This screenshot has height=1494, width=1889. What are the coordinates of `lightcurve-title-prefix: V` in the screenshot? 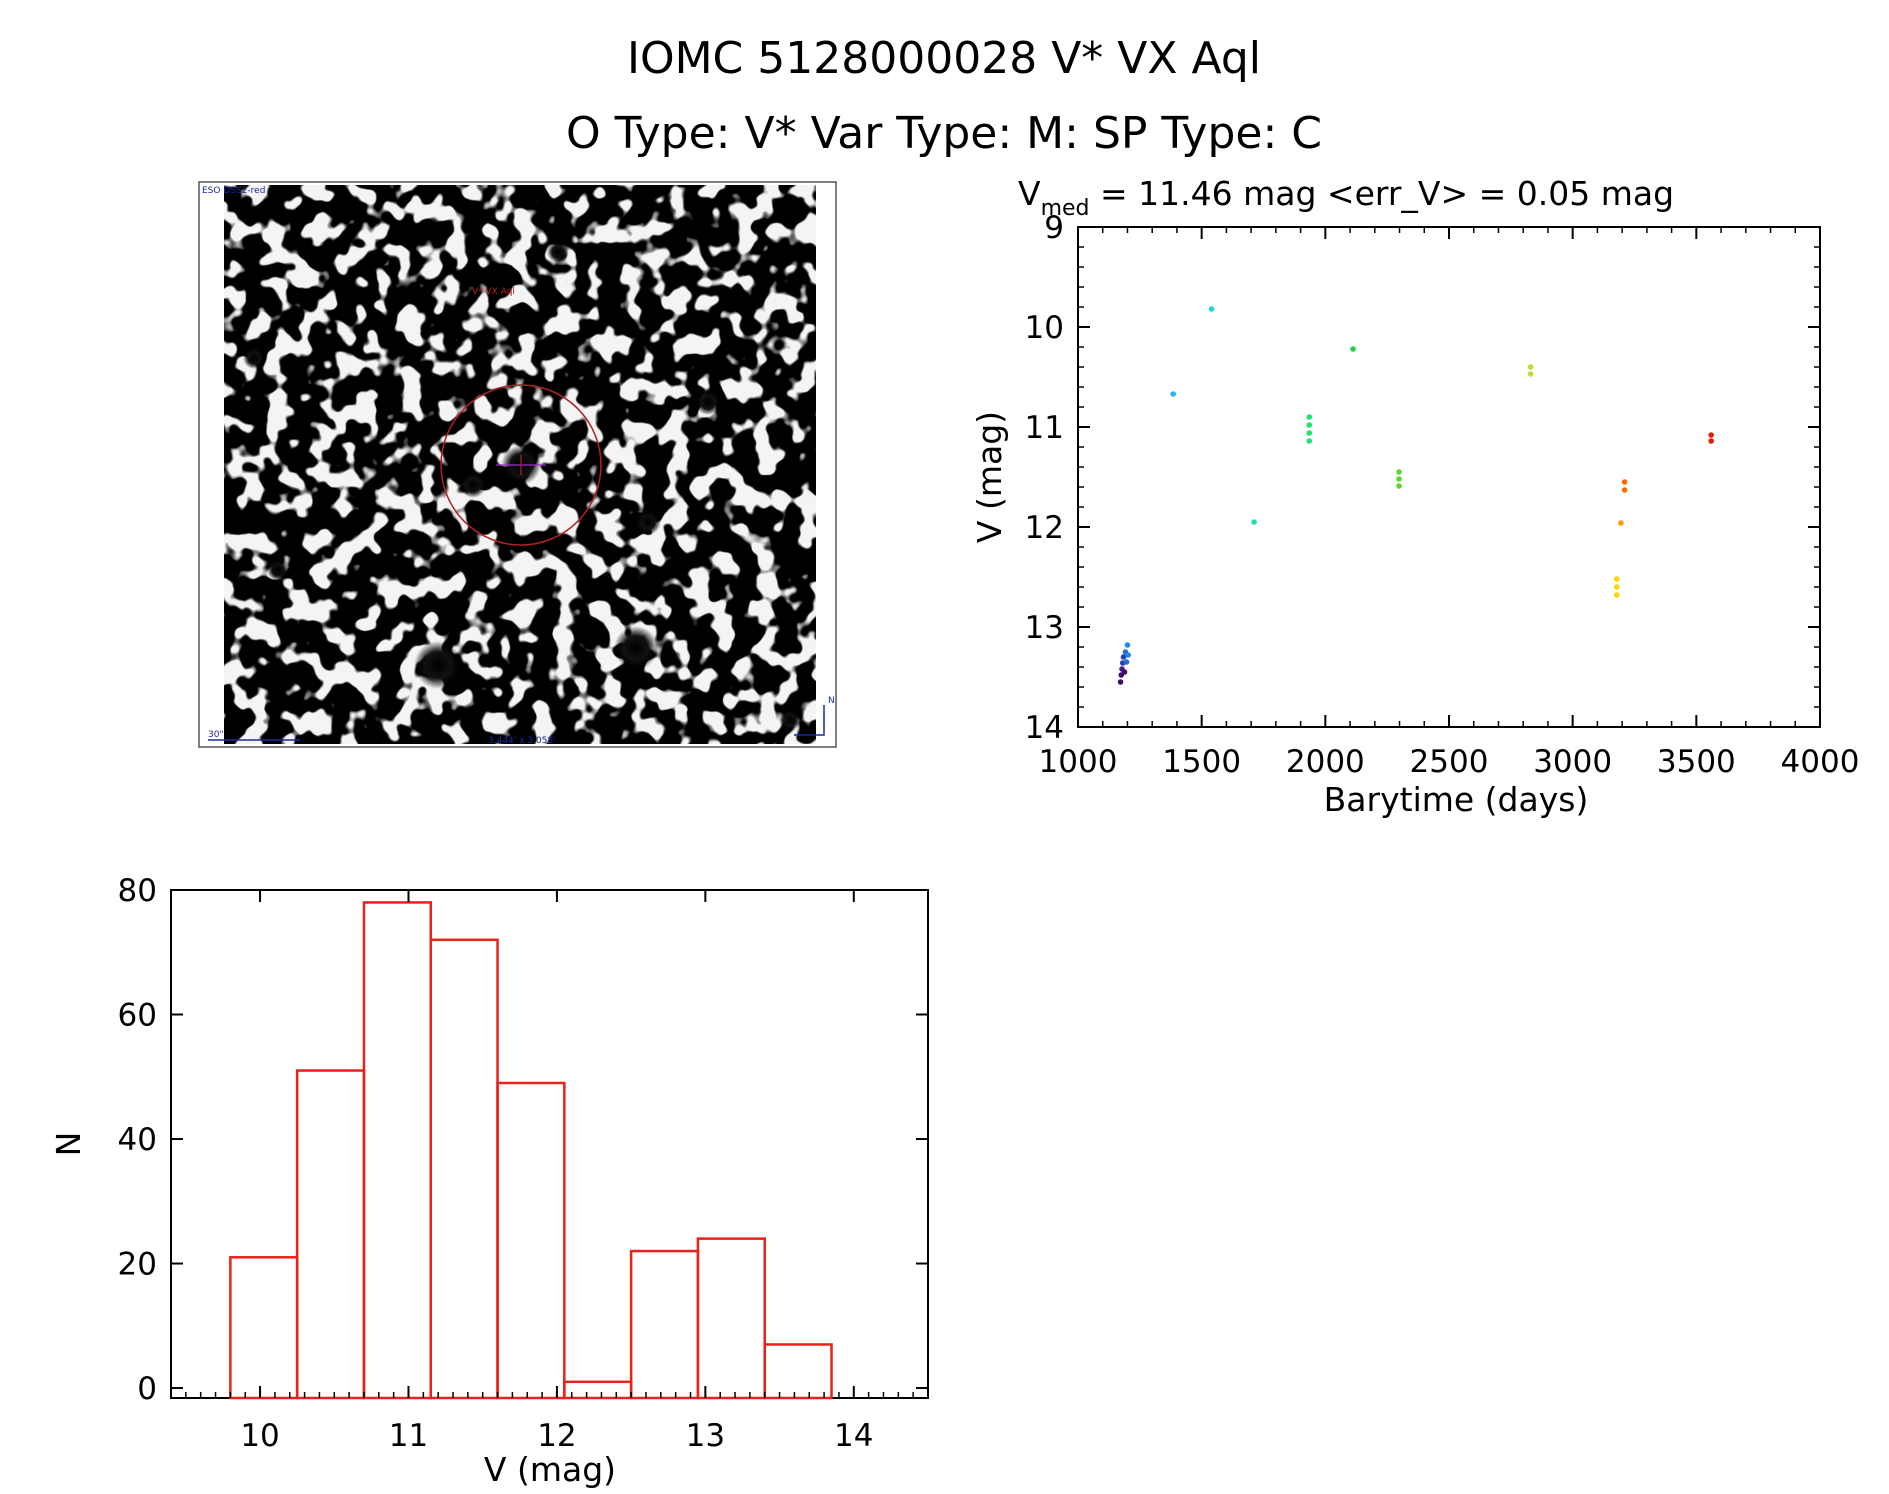 It's located at (1029, 193).